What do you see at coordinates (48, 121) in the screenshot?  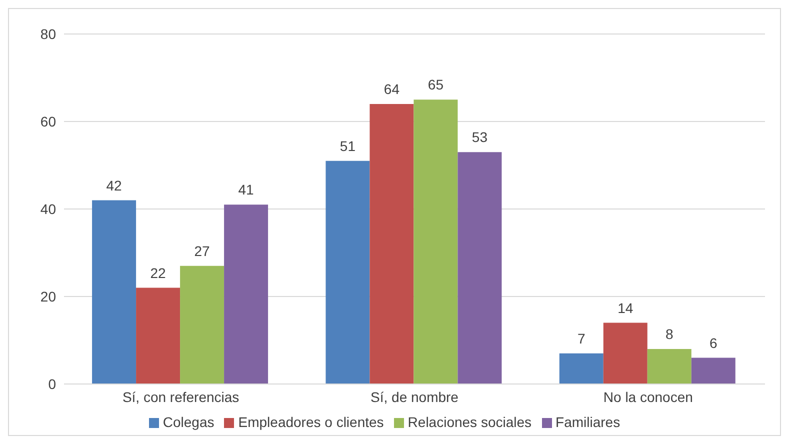 I see `y-tick-label: 60` at bounding box center [48, 121].